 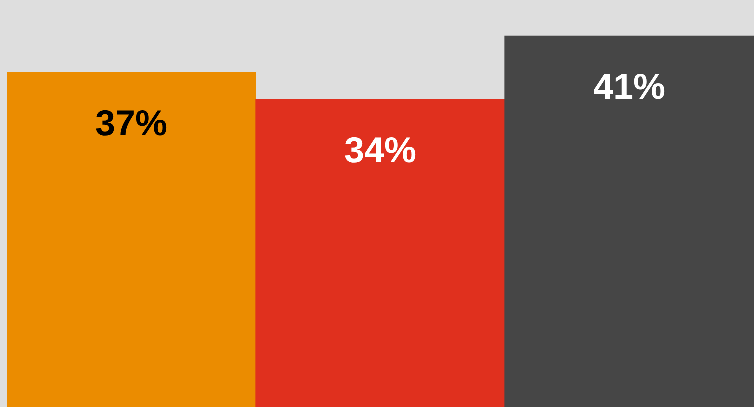 I want to click on data-label: 41%, so click(x=629, y=87).